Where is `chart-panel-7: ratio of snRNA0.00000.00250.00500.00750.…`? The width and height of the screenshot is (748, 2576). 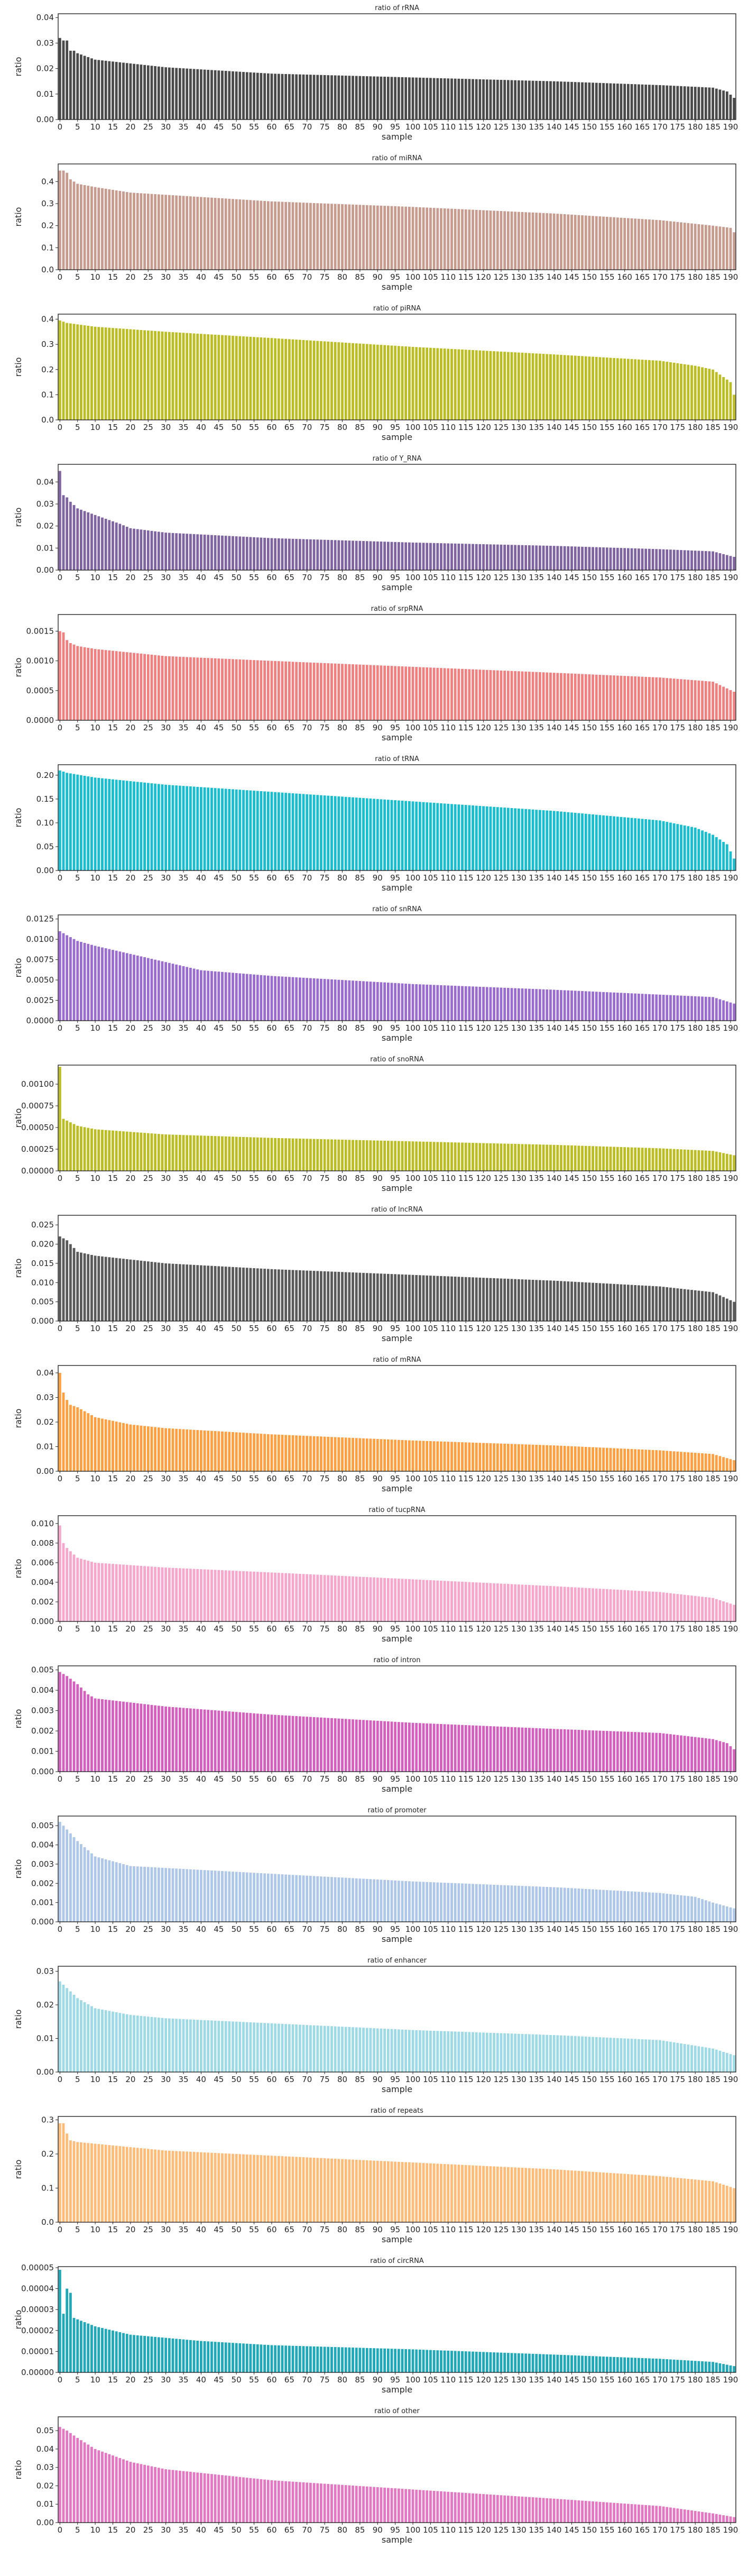 chart-panel-7: ratio of snRNA0.00000.00250.00500.00750.… is located at coordinates (375, 974).